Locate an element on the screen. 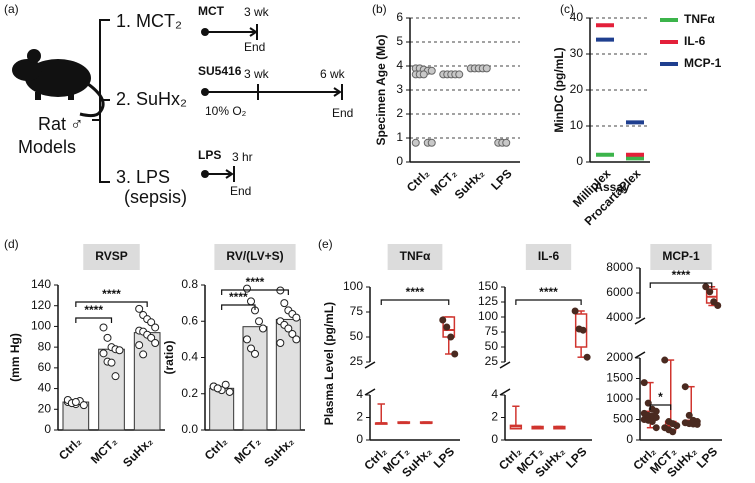 Image resolution: width=755 pixels, height=483 pixels. oxygen-label: 10% O₂ is located at coordinates (226, 111).